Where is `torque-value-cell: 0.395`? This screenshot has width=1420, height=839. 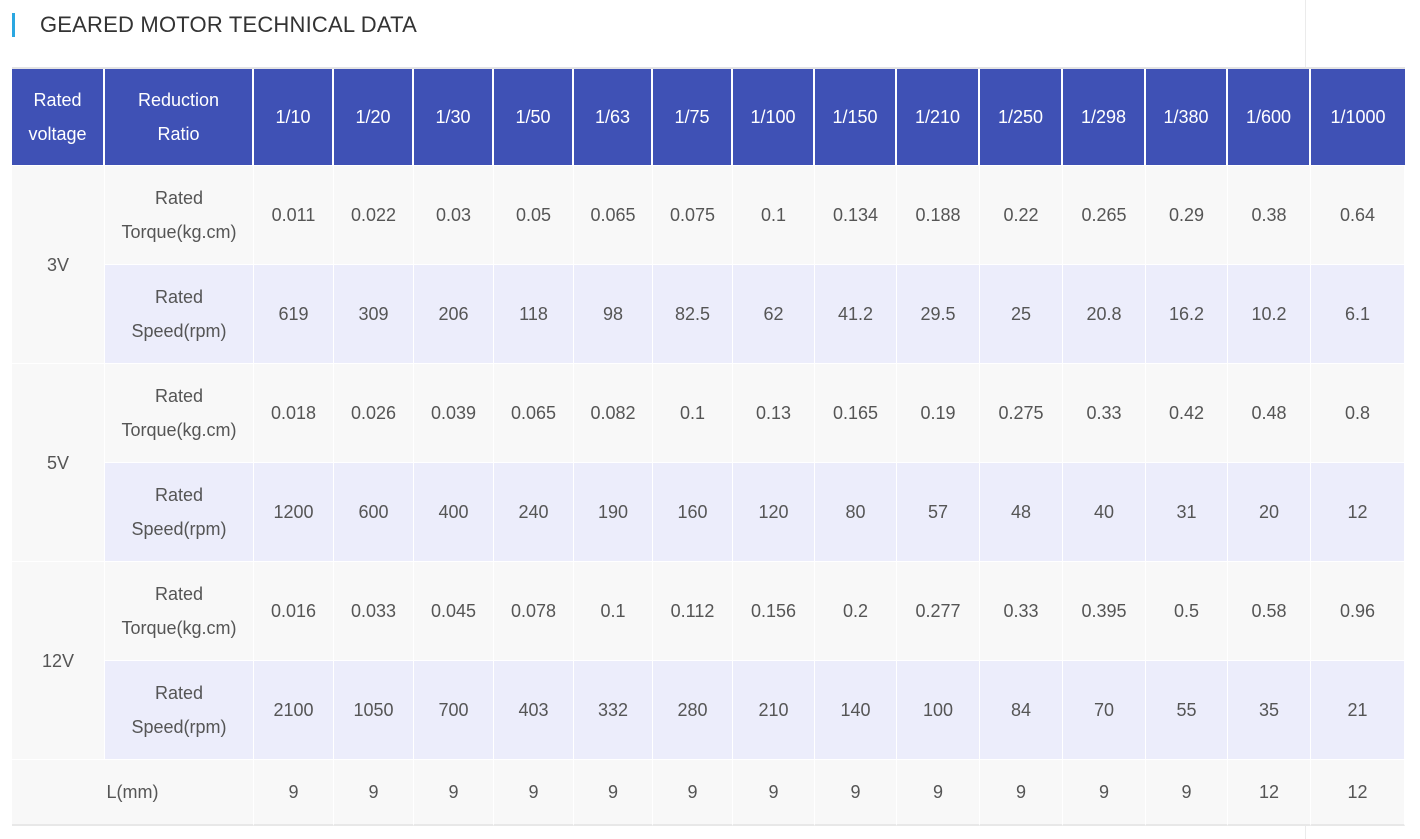 torque-value-cell: 0.395 is located at coordinates (1104, 611).